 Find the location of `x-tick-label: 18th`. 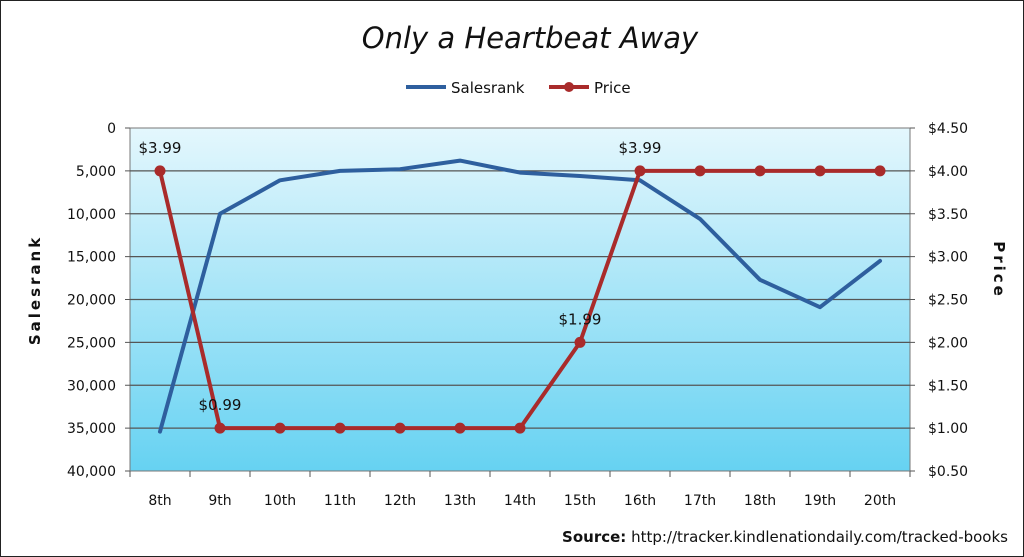

x-tick-label: 18th is located at coordinates (760, 501).